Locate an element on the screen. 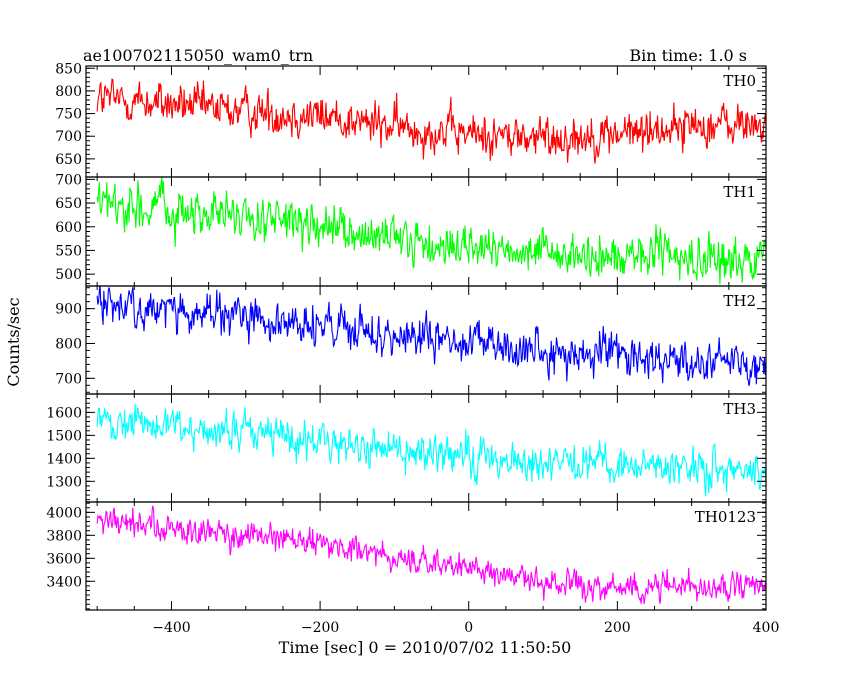 The width and height of the screenshot is (850, 680). panel-th0123: 3400 3600 3800 4000 TH0123 is located at coordinates (406, 556).